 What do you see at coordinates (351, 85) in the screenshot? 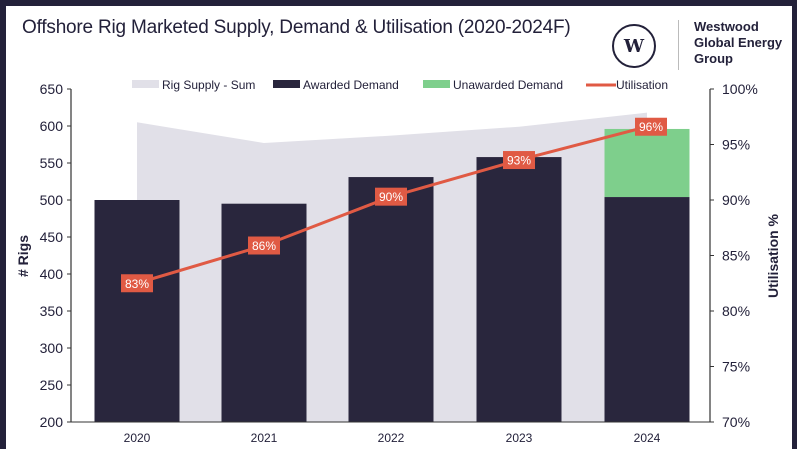
I see `legend-label: Awarded Demand` at bounding box center [351, 85].